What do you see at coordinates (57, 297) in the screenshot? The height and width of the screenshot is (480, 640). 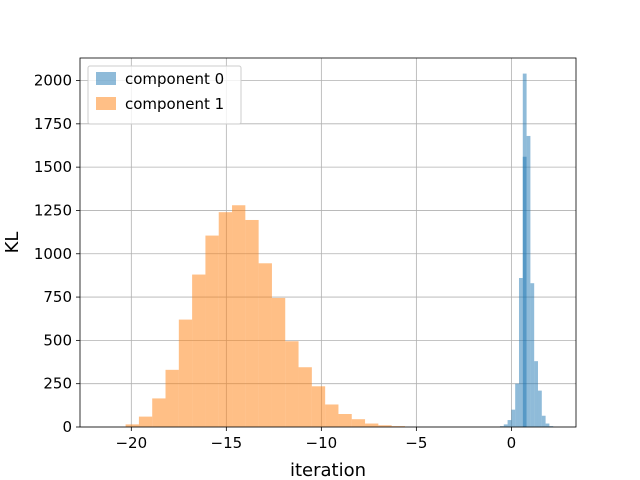 I see `y-tick-label: 750` at bounding box center [57, 297].